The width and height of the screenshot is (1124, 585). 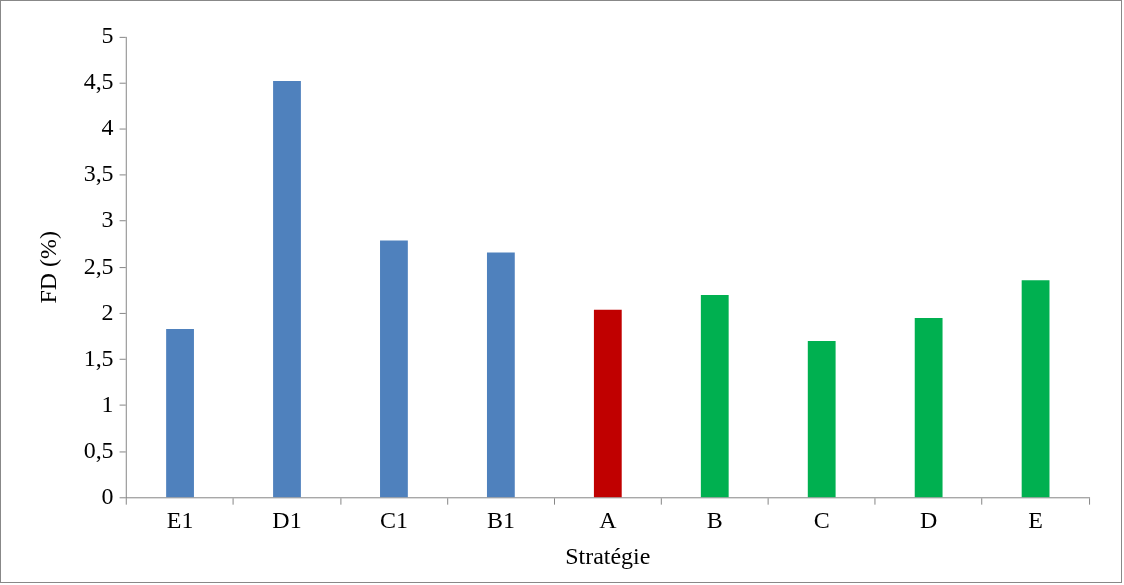 What do you see at coordinates (98, 265) in the screenshot?
I see `y-tick-label: 2,5` at bounding box center [98, 265].